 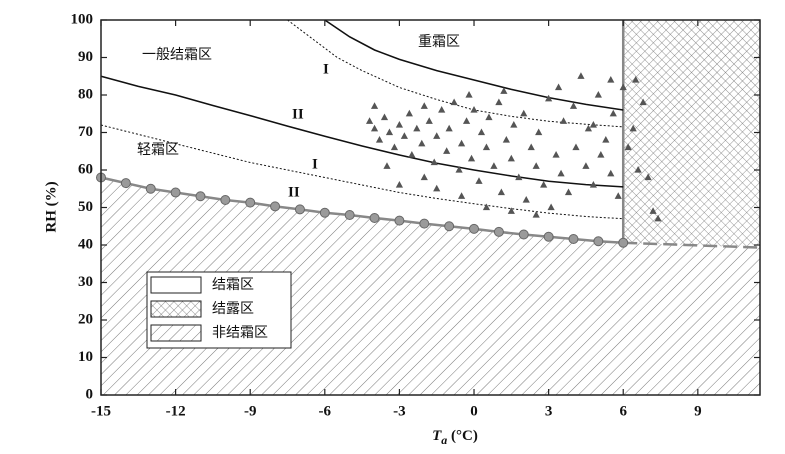 What do you see at coordinates (85, 132) in the screenshot?
I see `y-tick-label: 70` at bounding box center [85, 132].